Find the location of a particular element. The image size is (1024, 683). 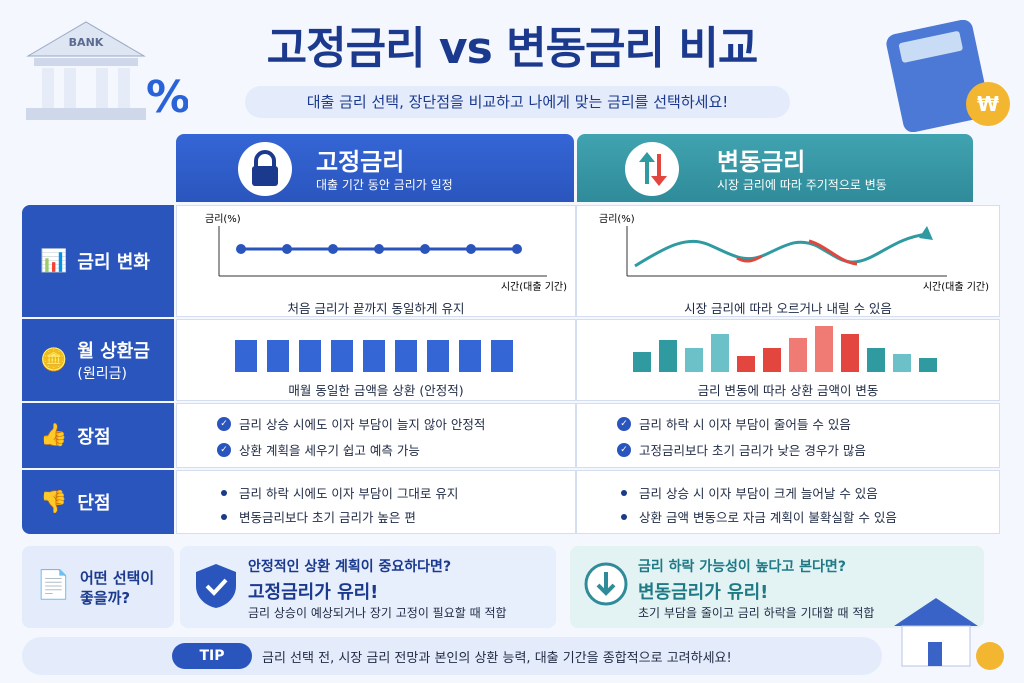

choice-label-line: 어떤 선택이 is located at coordinates (117, 578).